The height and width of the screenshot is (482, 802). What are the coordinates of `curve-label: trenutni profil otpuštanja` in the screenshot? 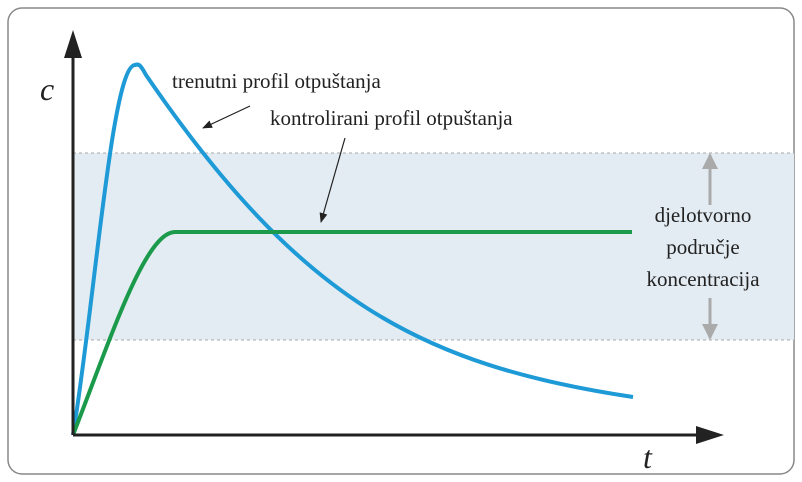 It's located at (276, 81).